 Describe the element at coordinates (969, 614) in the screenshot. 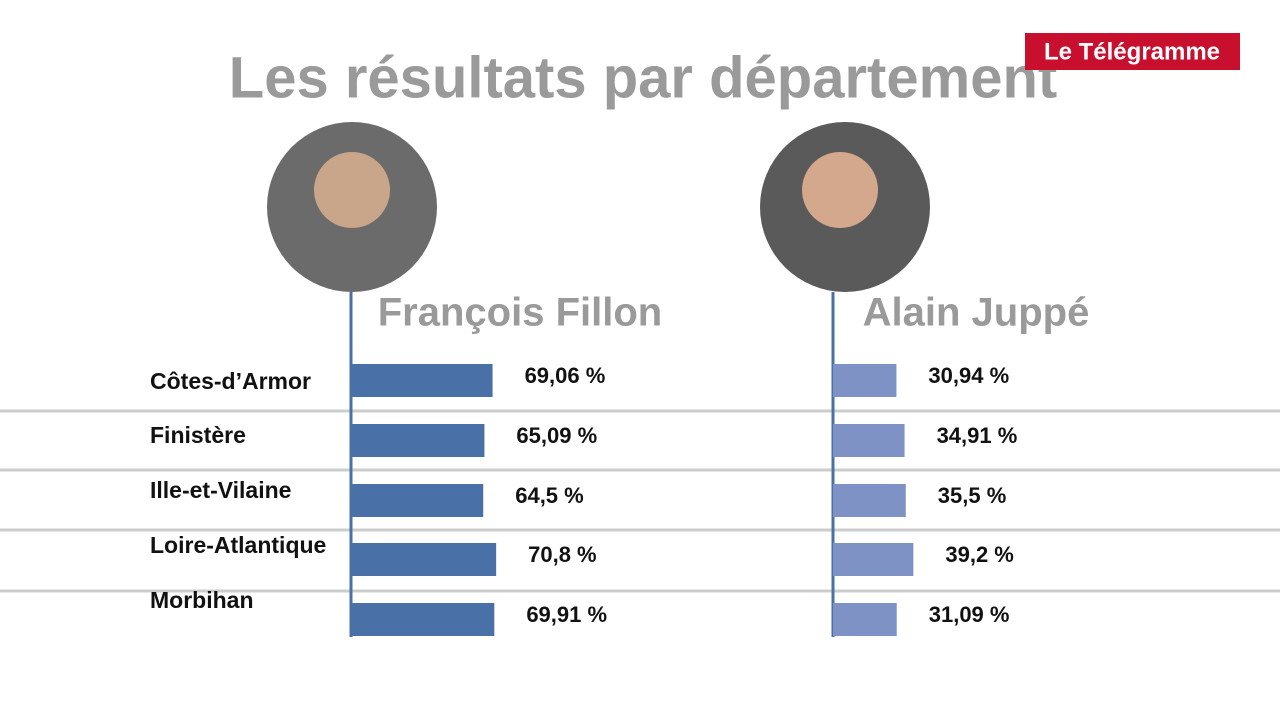

I see `value-label: 31,09 %` at that location.